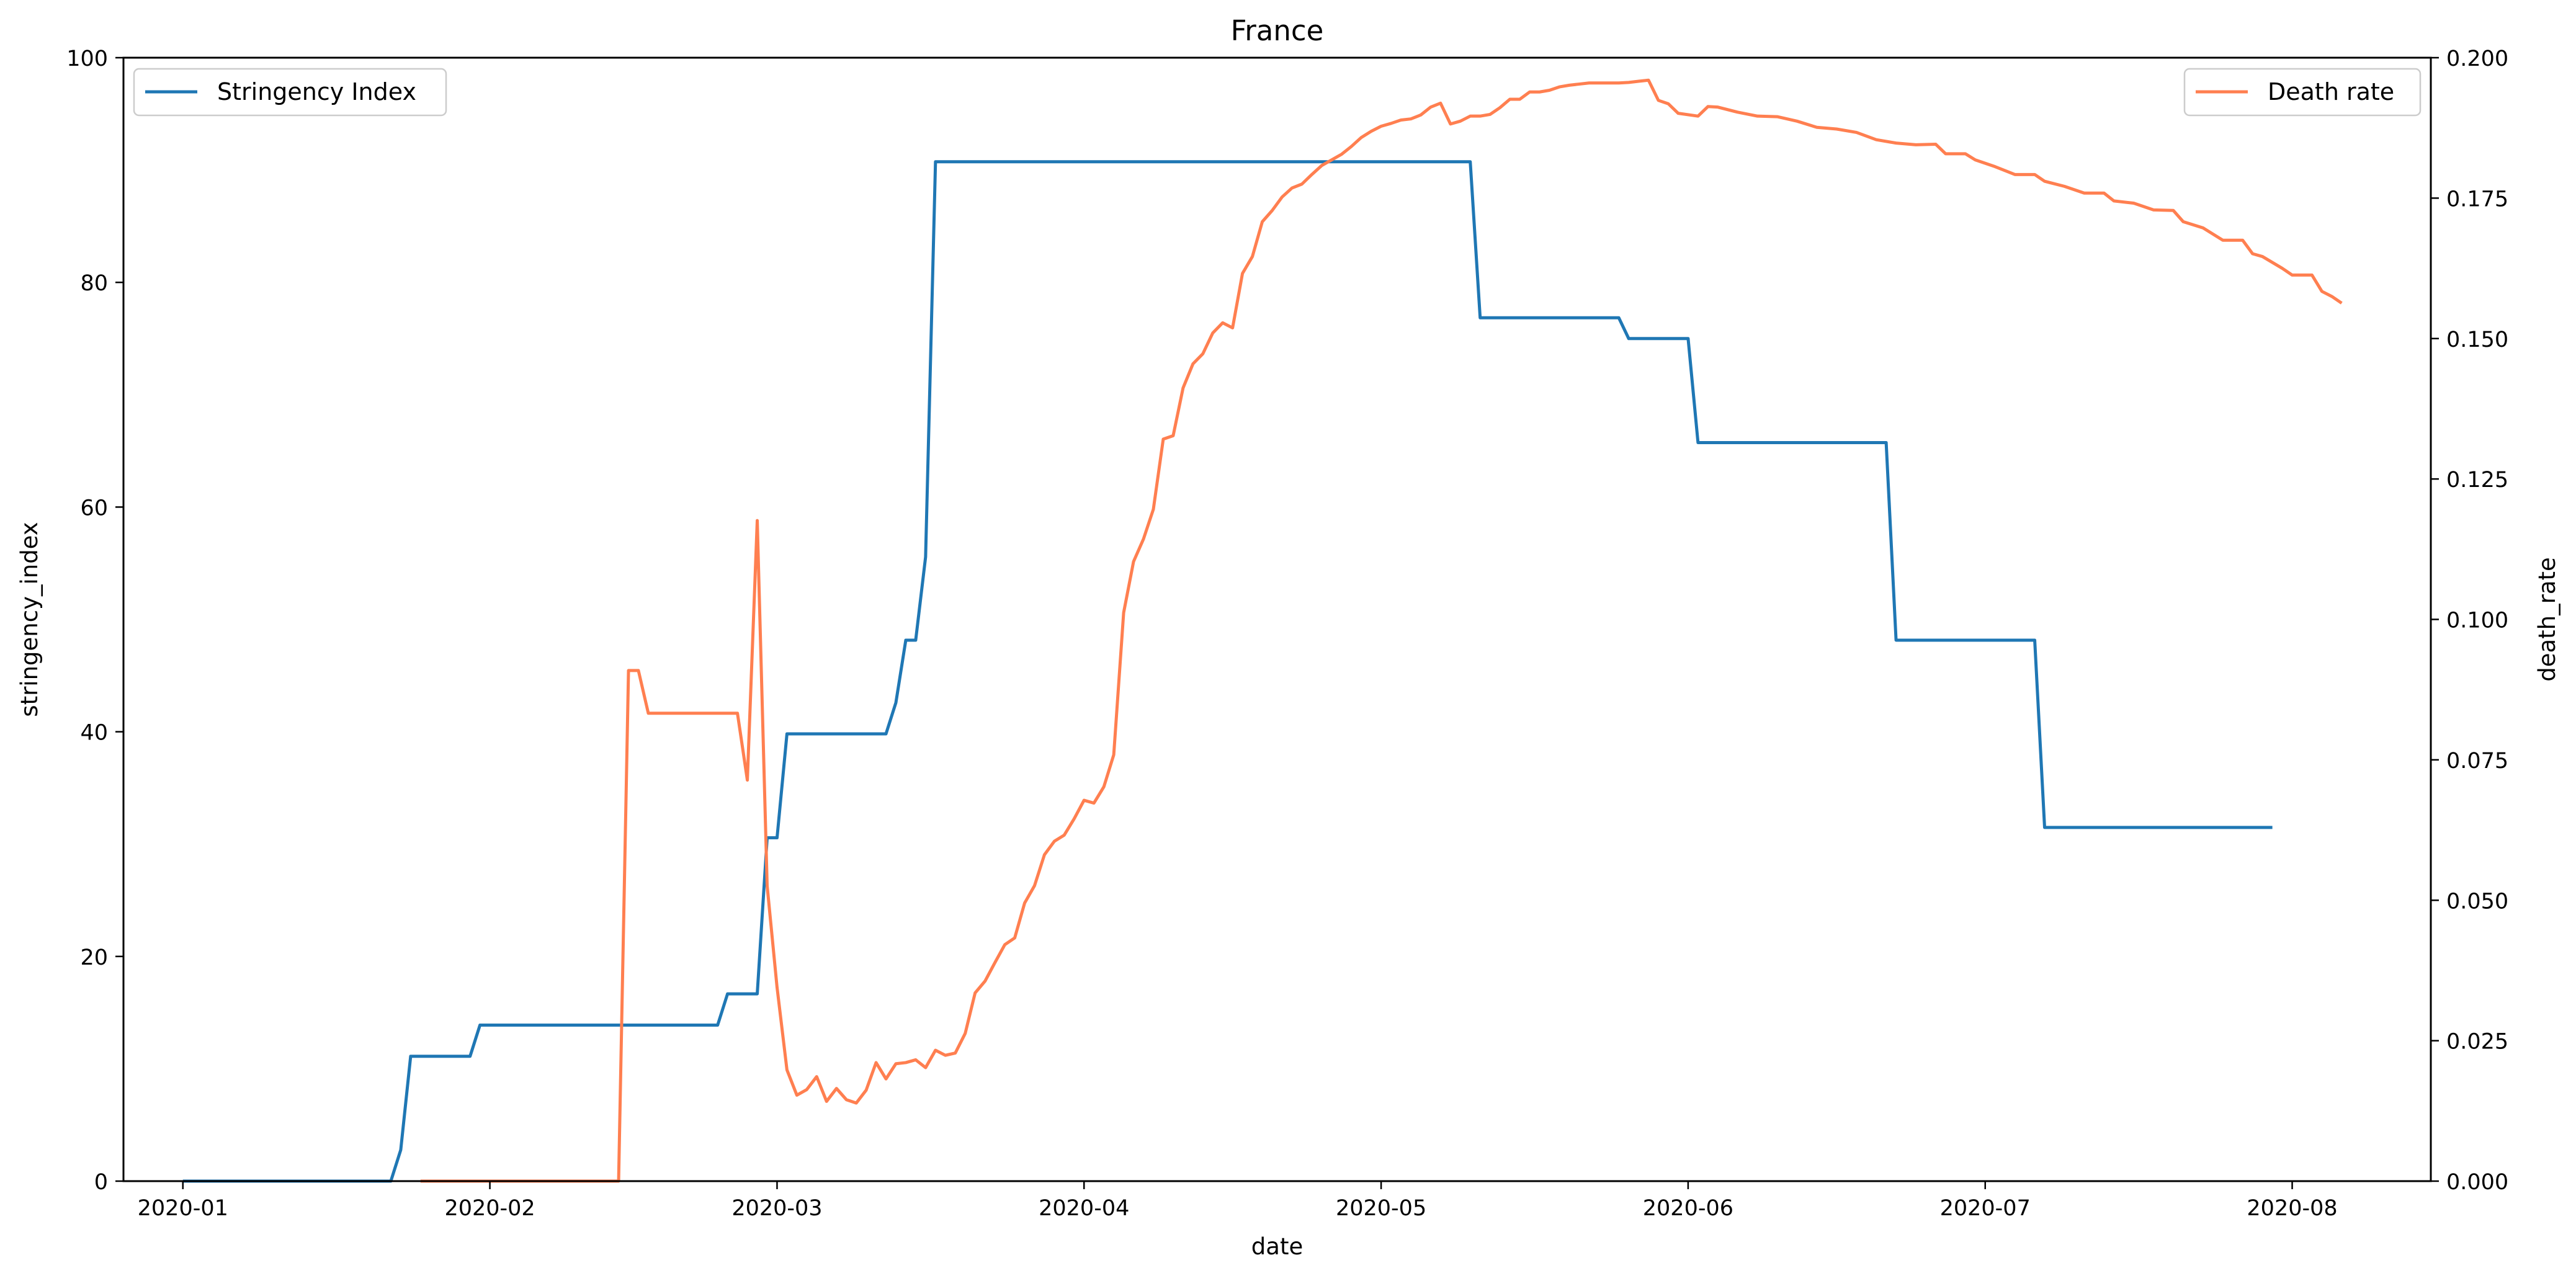 This screenshot has width=2576, height=1281. What do you see at coordinates (1277, 30) in the screenshot?
I see `chart-title: France` at bounding box center [1277, 30].